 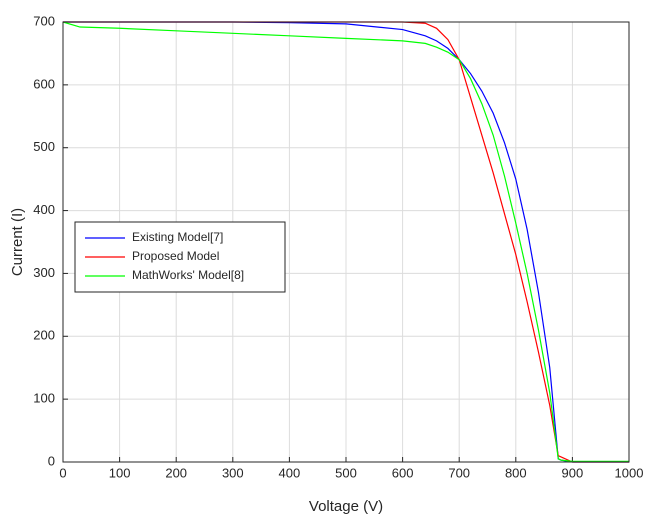 I want to click on x-tick-label: 1000, so click(x=629, y=472).